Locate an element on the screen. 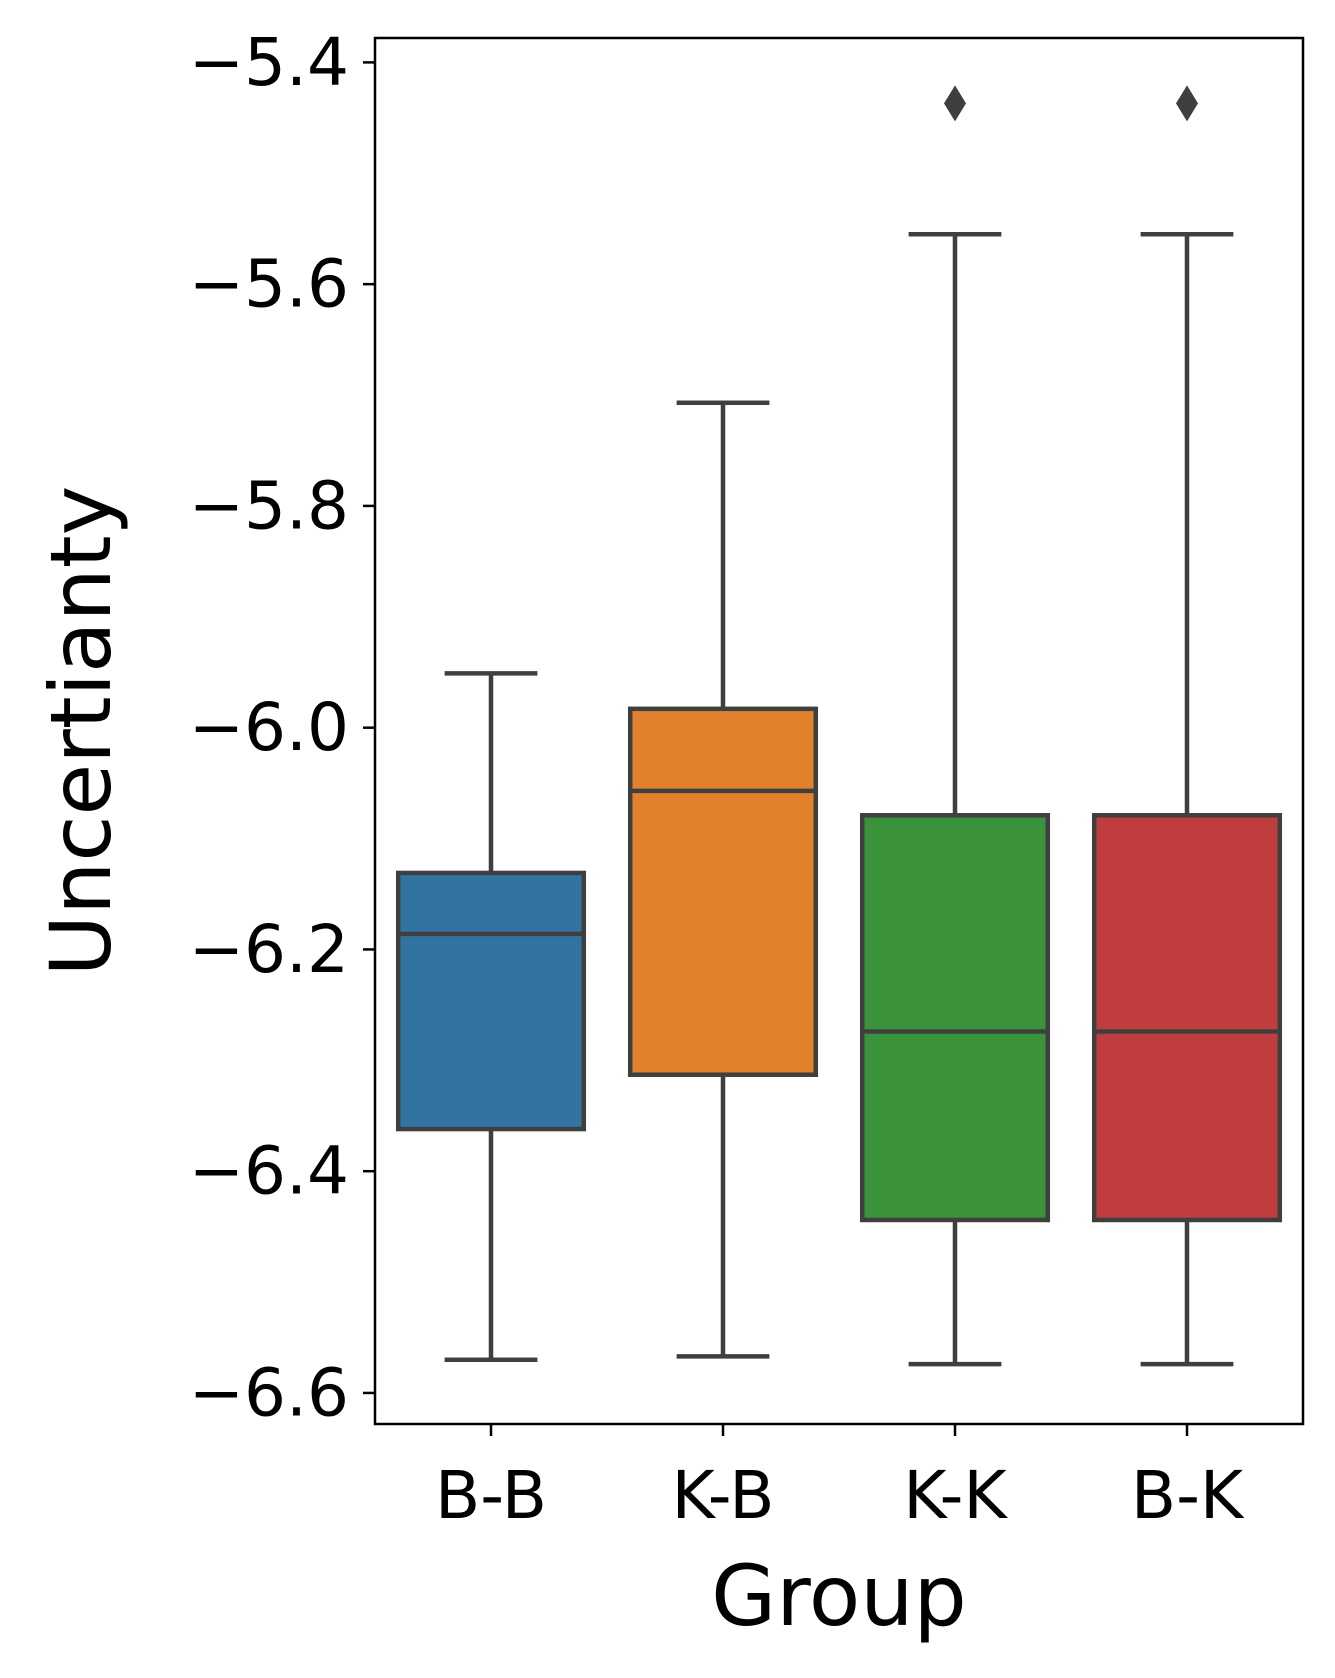  x-tick-label: K-K is located at coordinates (955, 1495).